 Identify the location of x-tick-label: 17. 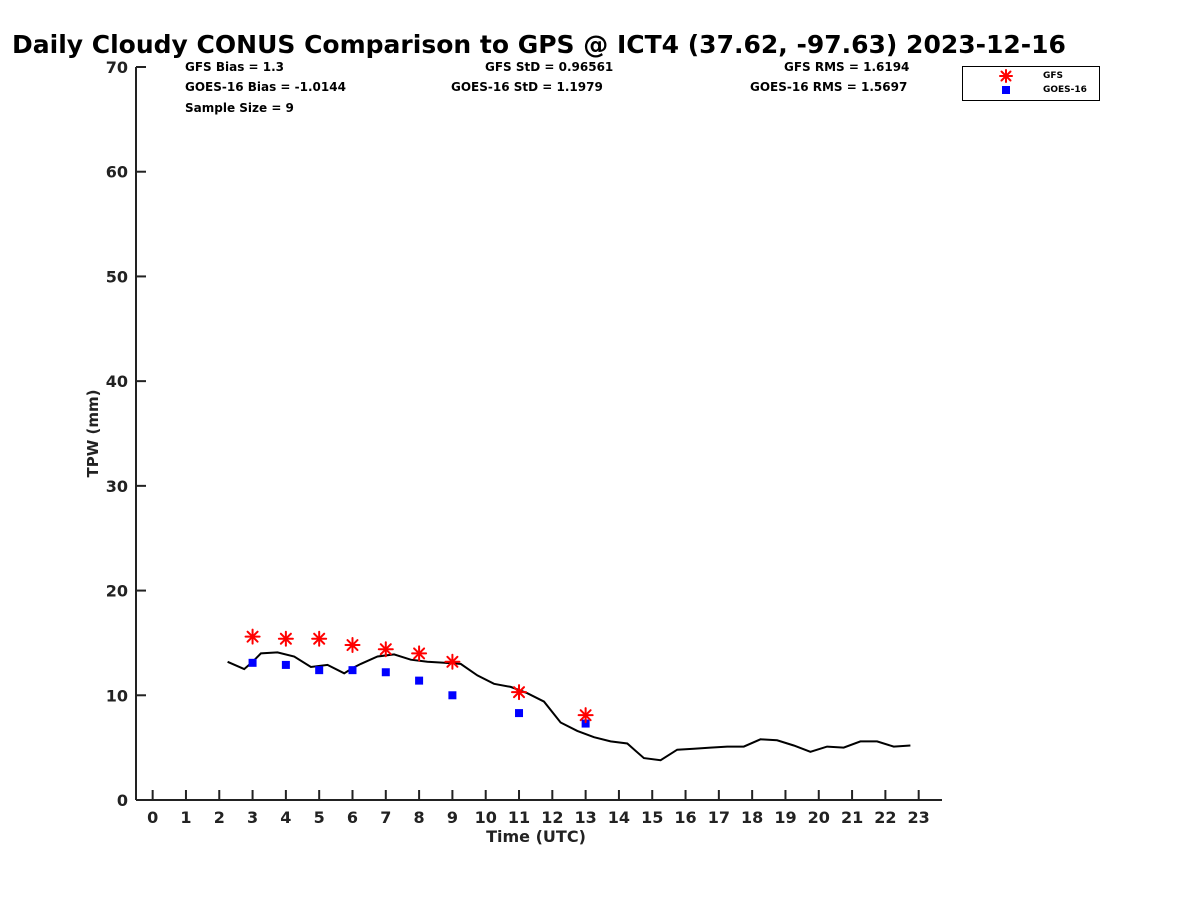
(719, 817).